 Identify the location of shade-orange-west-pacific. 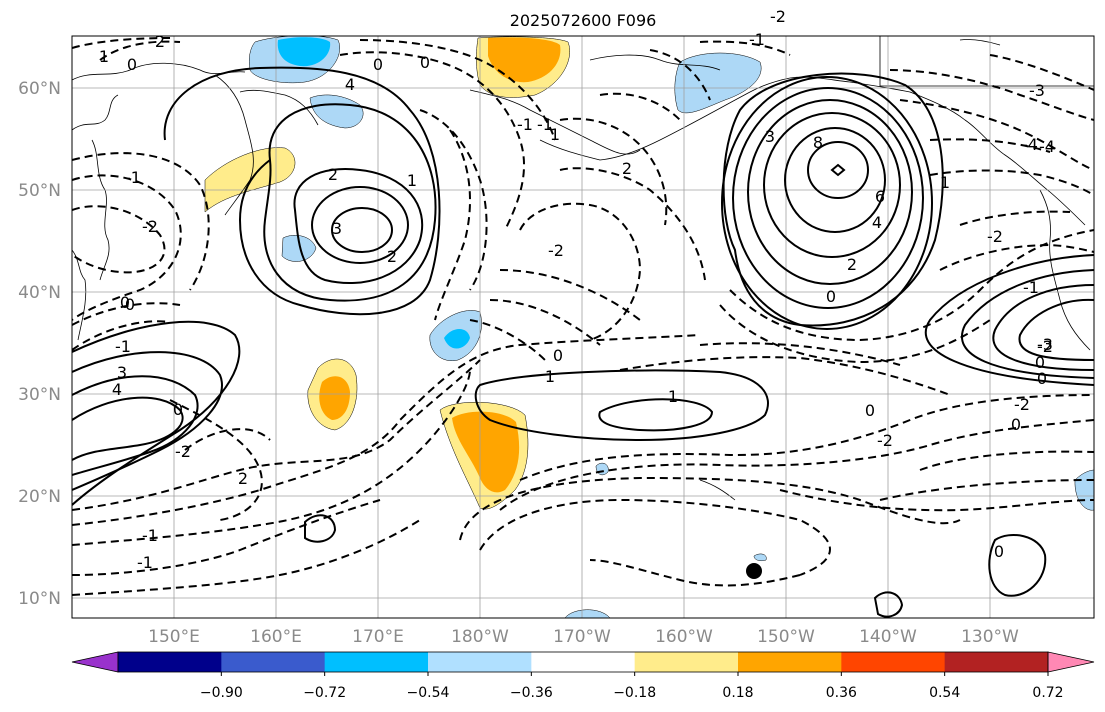
(334, 398).